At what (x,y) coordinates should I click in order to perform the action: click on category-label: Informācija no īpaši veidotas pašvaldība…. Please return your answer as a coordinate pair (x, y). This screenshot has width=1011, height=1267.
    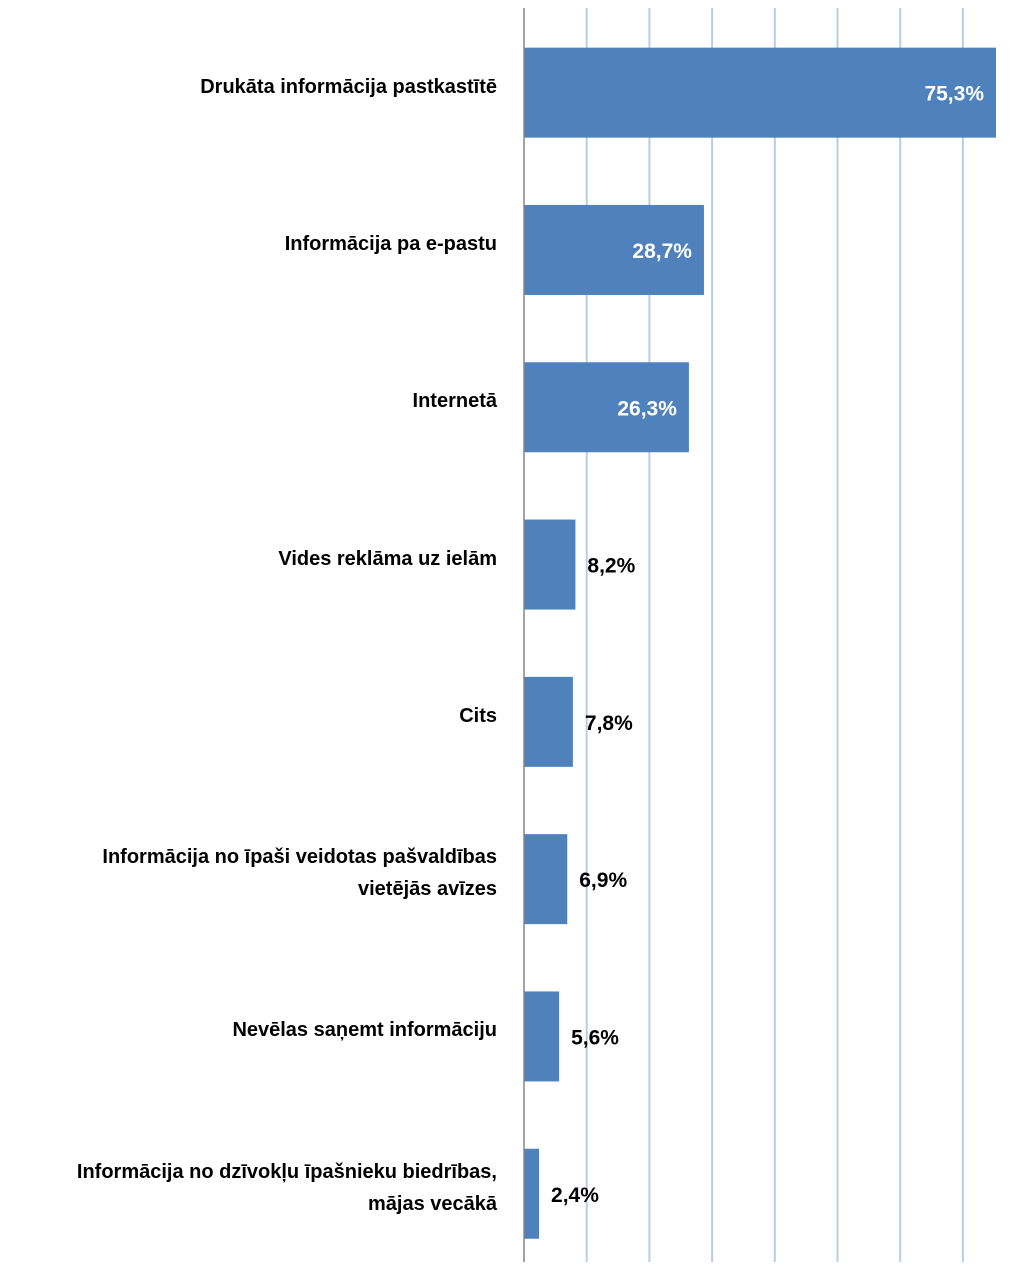
    Looking at the image, I should click on (299, 873).